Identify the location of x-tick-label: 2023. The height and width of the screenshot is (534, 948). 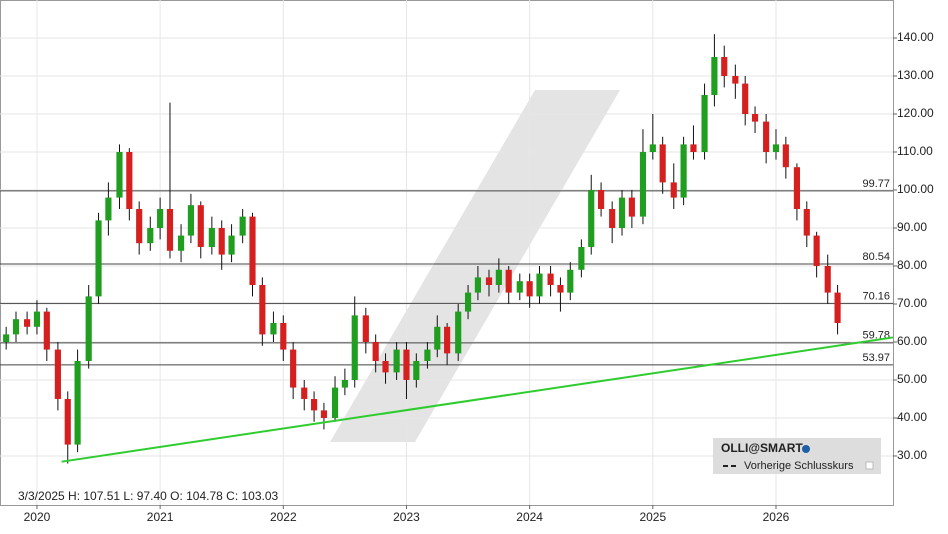
(406, 517).